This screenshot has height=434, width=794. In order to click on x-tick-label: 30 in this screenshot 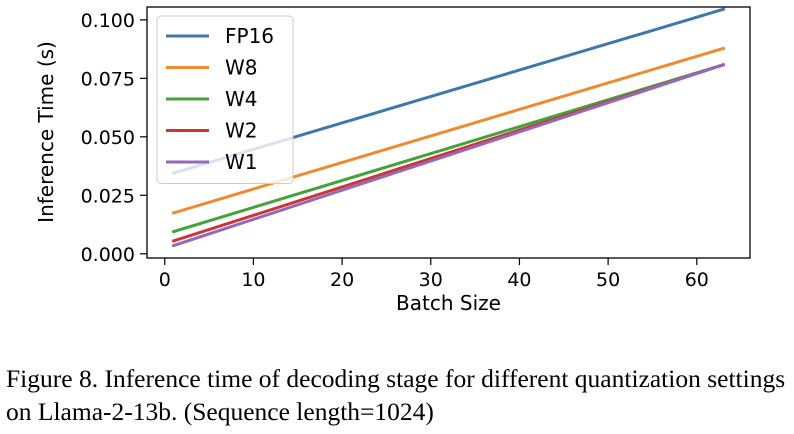, I will do `click(431, 280)`.